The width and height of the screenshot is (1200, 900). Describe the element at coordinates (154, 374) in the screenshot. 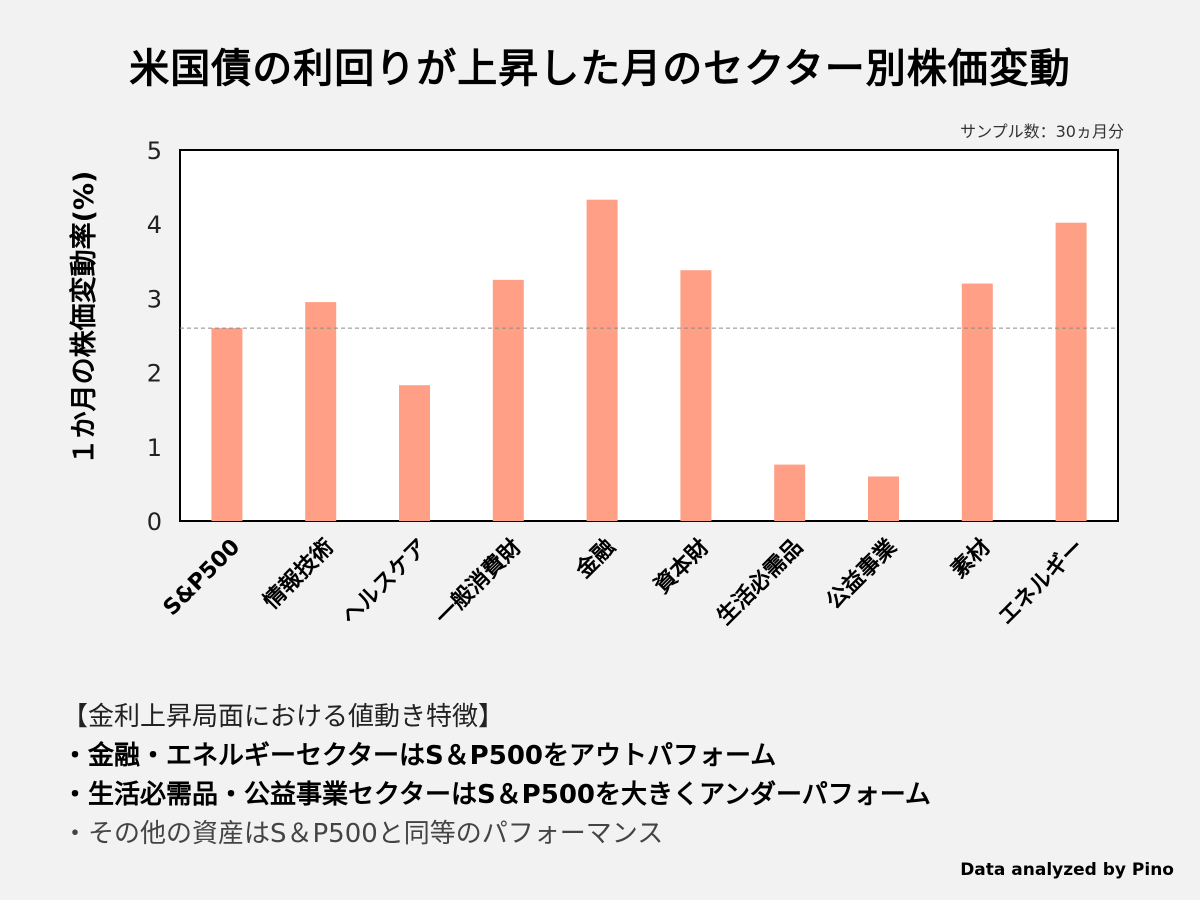

I see `y-tick-label: 2` at that location.